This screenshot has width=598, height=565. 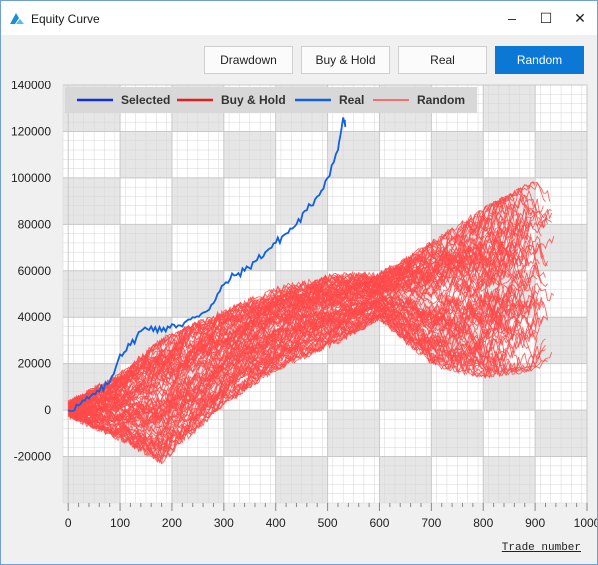 What do you see at coordinates (541, 548) in the screenshot?
I see `x-axis-label: Trade number` at bounding box center [541, 548].